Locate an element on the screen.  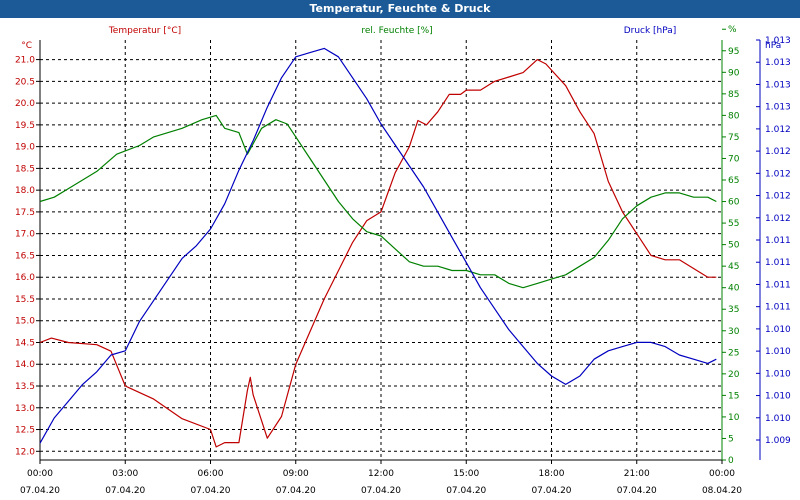
humidity-tick-label: 70 is located at coordinates (734, 159).